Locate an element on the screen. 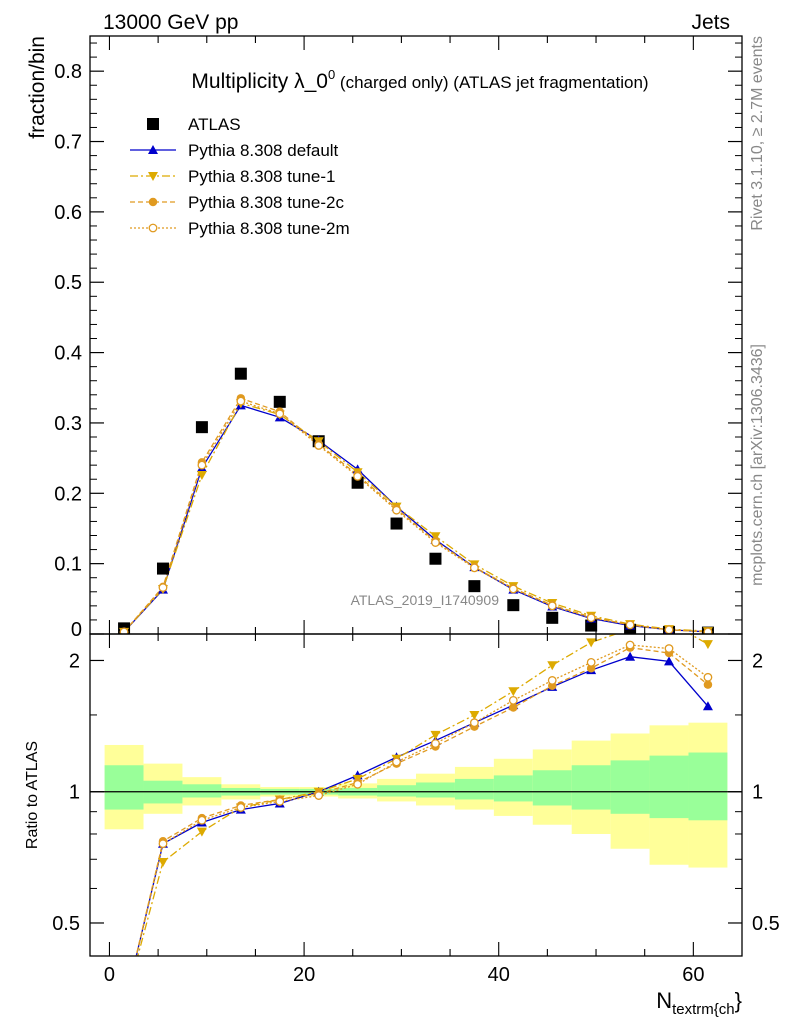  main-ytick-label: 0.8 is located at coordinates (68, 72).